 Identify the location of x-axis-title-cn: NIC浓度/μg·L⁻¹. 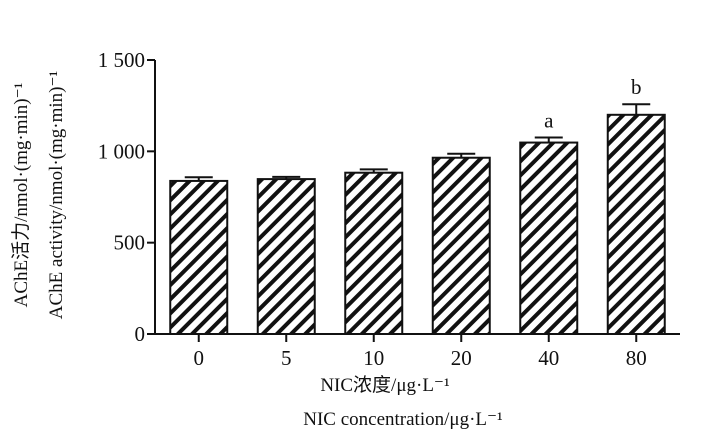
(385, 385).